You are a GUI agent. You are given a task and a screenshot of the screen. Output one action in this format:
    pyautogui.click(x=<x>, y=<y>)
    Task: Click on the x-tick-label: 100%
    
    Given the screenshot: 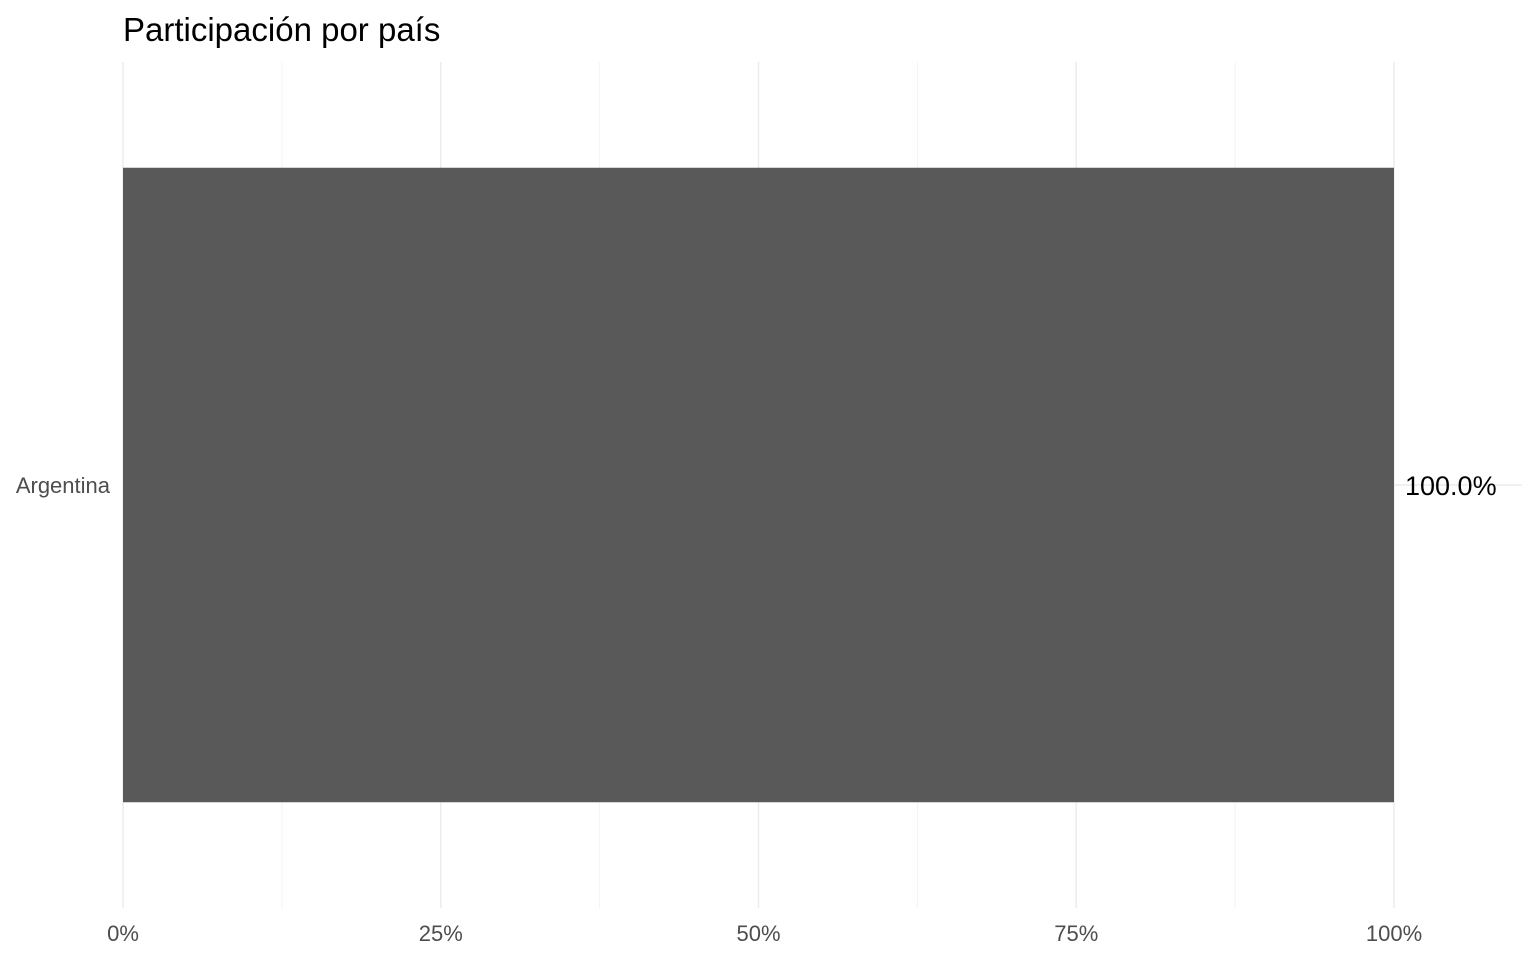 What is the action you would take?
    pyautogui.click(x=1394, y=933)
    